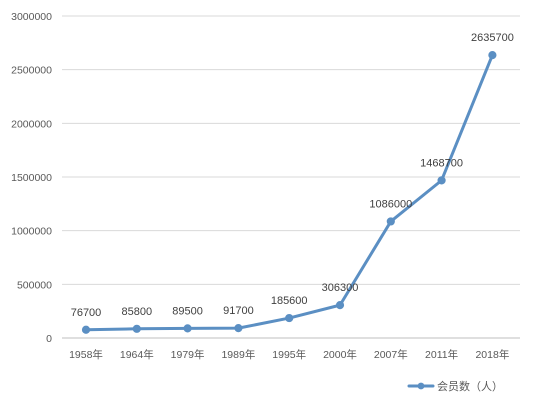 The image size is (536, 401). What do you see at coordinates (340, 354) in the screenshot?
I see `x-tick-label: 2000年` at bounding box center [340, 354].